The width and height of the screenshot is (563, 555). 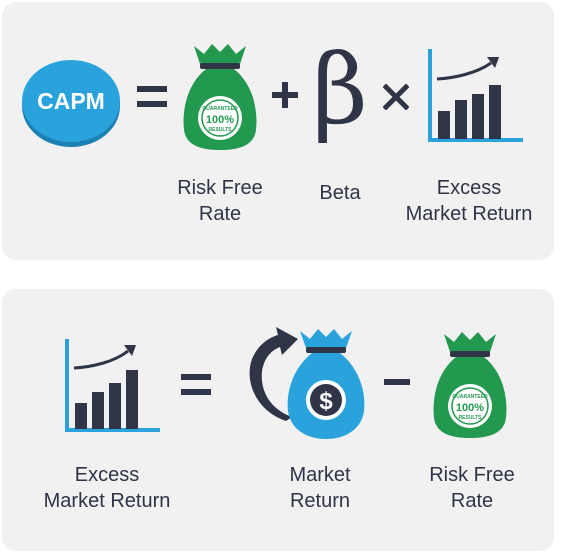 I want to click on seal-top-text-2: GUARANTEED, so click(x=470, y=397).